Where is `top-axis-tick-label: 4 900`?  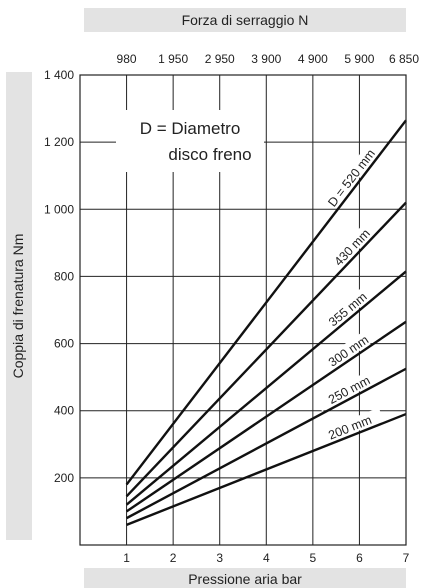
top-axis-tick-label: 4 900 is located at coordinates (313, 59).